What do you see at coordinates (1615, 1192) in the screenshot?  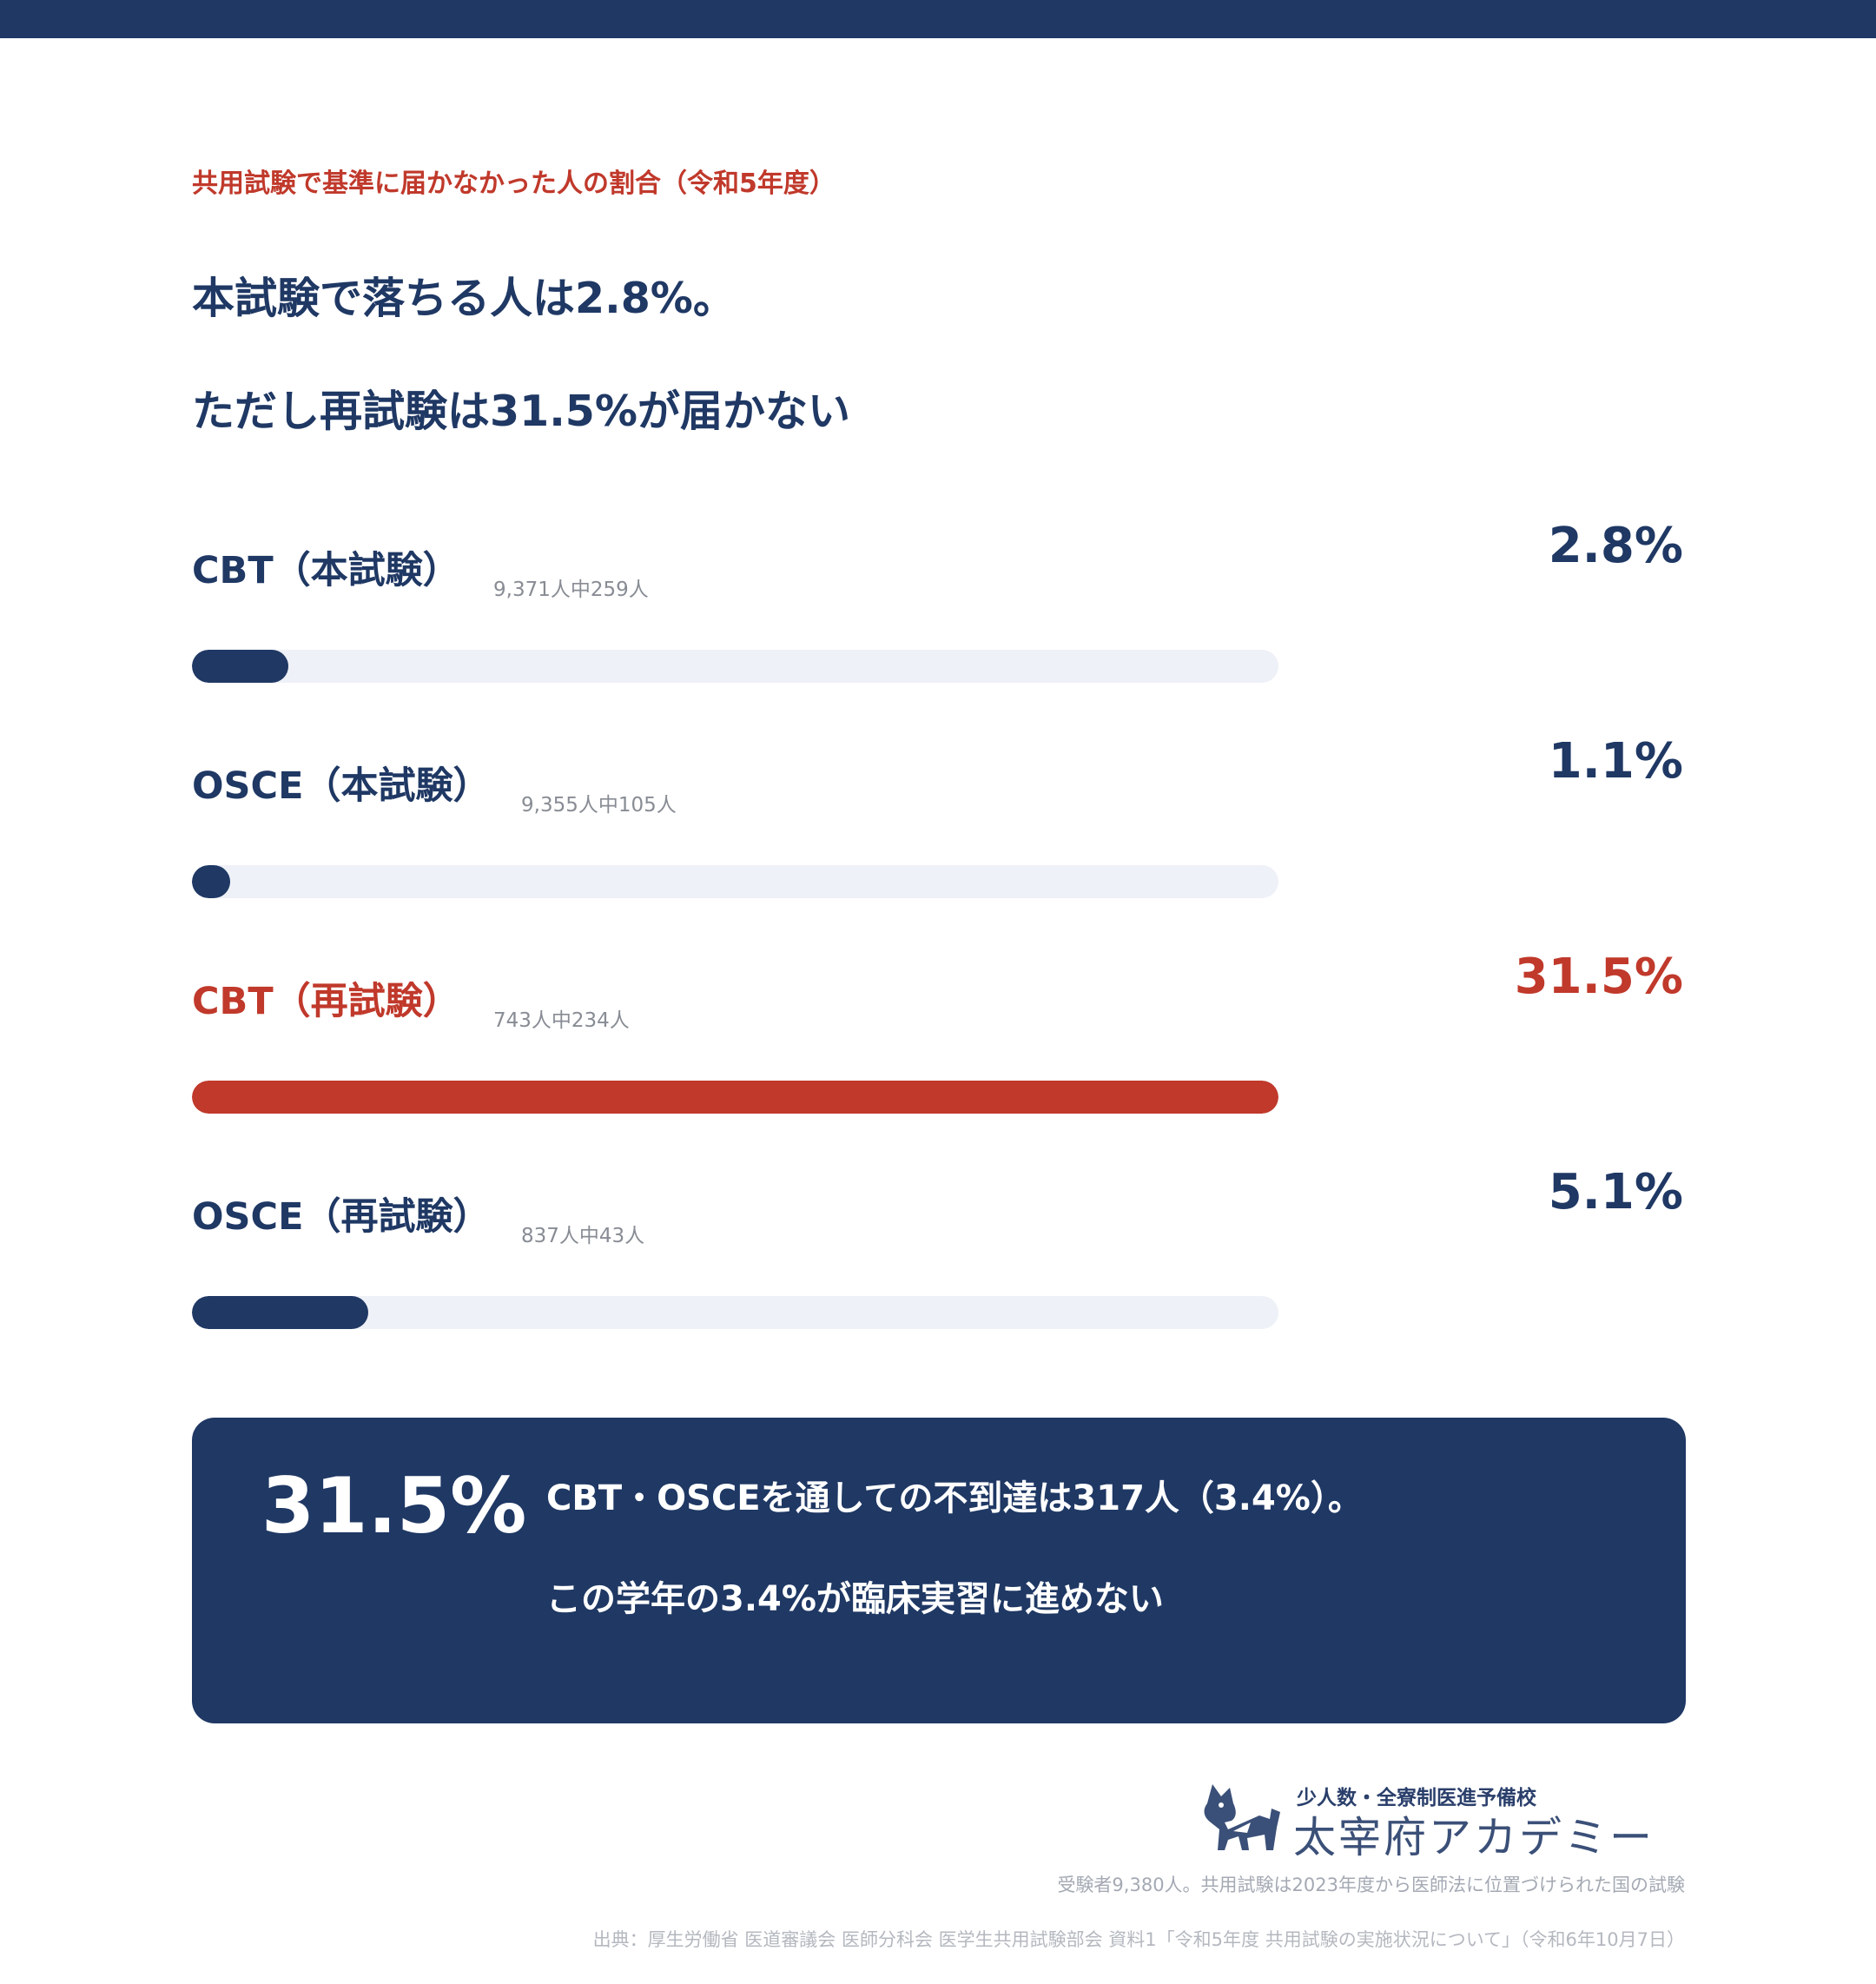 I see `bar-value-label: 5.1%` at bounding box center [1615, 1192].